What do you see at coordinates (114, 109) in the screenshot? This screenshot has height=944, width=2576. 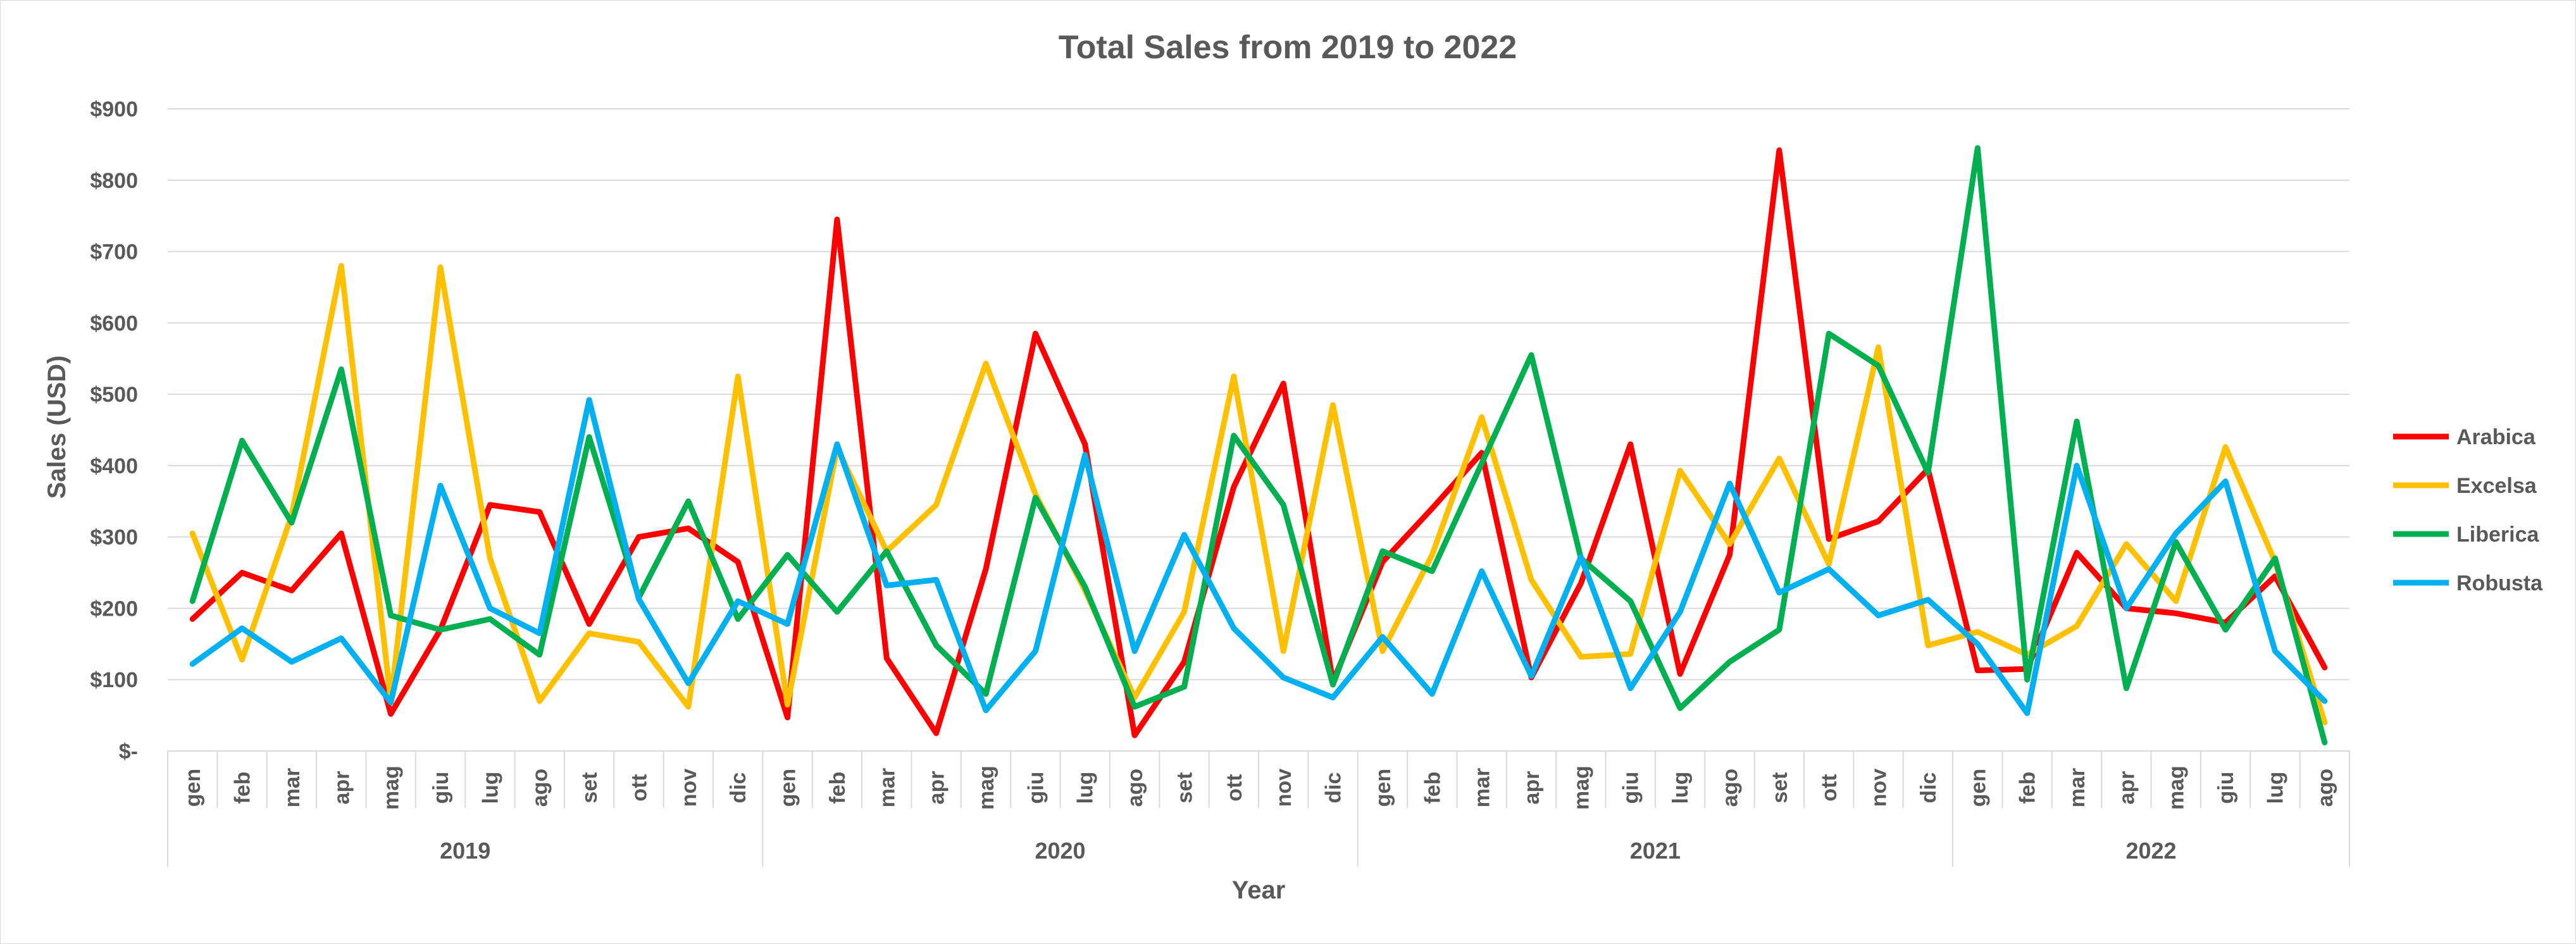 I see `y-tick-label: $900` at bounding box center [114, 109].